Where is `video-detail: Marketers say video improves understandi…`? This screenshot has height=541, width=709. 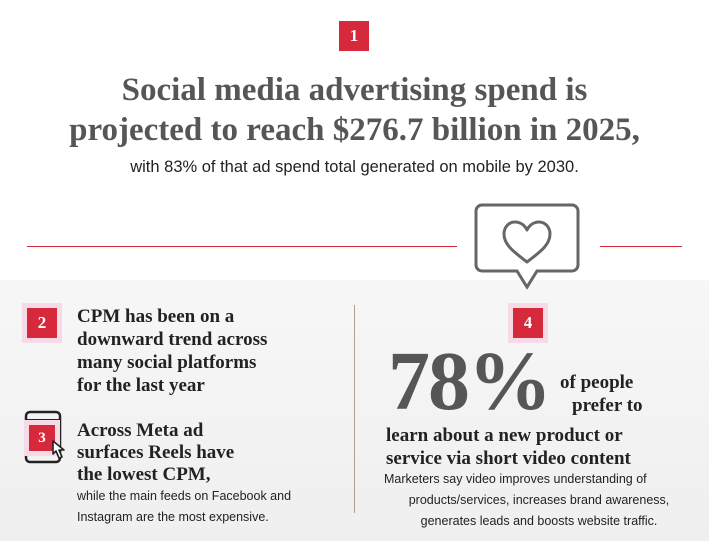 video-detail: Marketers say video improves understandi… is located at coordinates (539, 500).